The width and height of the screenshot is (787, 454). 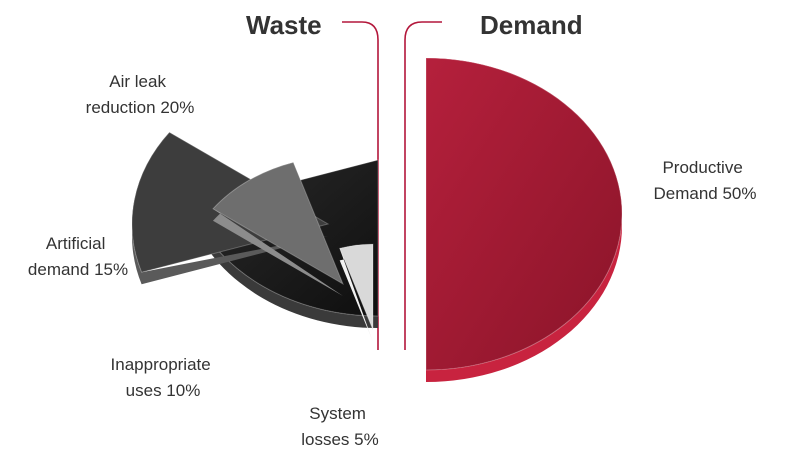 I want to click on slice-system-losses-top, so click(x=356, y=287).